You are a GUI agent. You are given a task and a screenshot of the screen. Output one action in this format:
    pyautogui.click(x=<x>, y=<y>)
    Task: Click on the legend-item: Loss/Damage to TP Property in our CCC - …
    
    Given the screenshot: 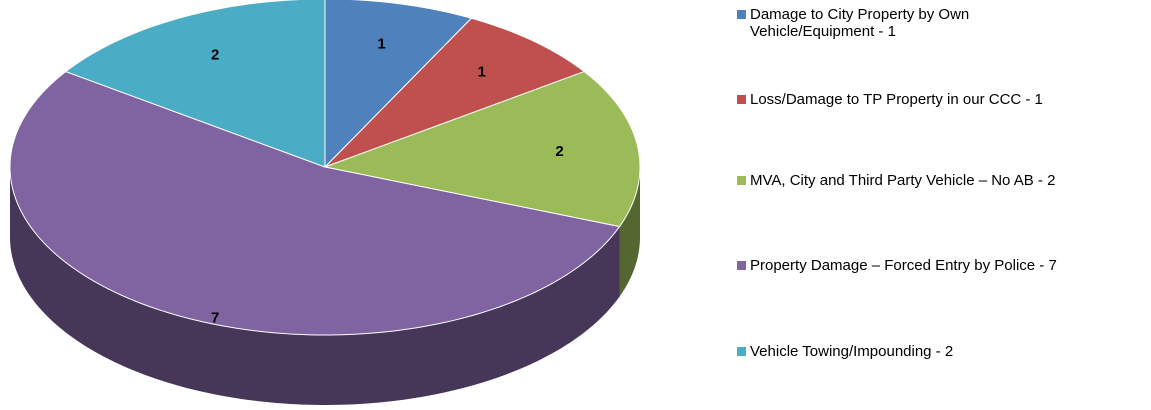 What is the action you would take?
    pyautogui.click(x=890, y=99)
    